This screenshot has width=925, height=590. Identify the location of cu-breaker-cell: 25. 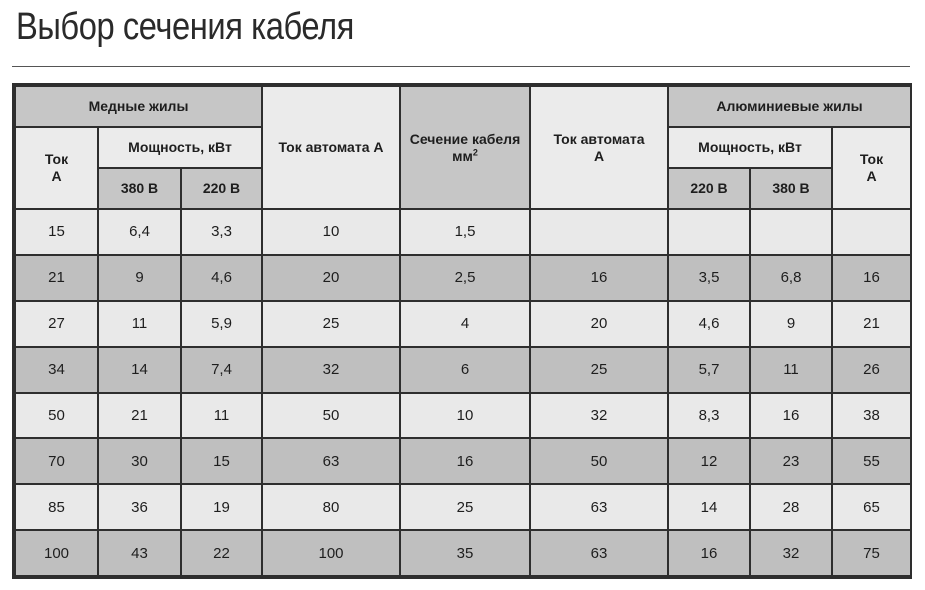
(331, 323).